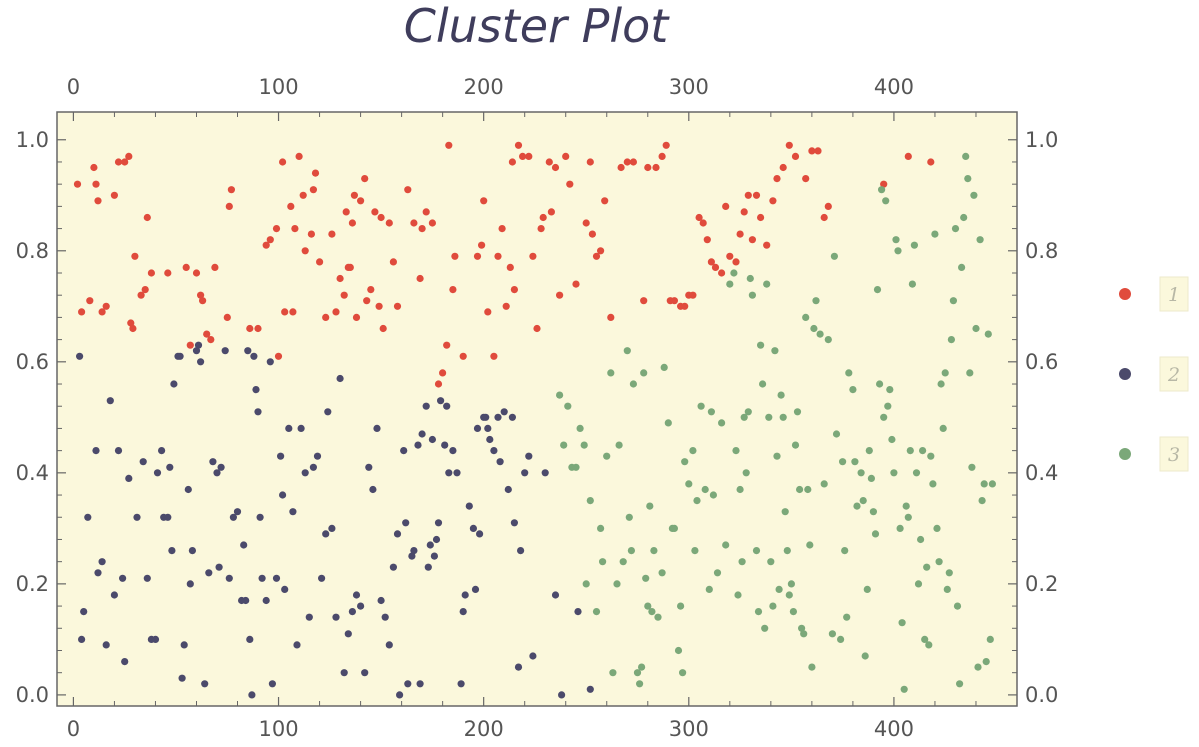 The image size is (1199, 747). I want to click on x-tick-label-top: 400, so click(894, 87).